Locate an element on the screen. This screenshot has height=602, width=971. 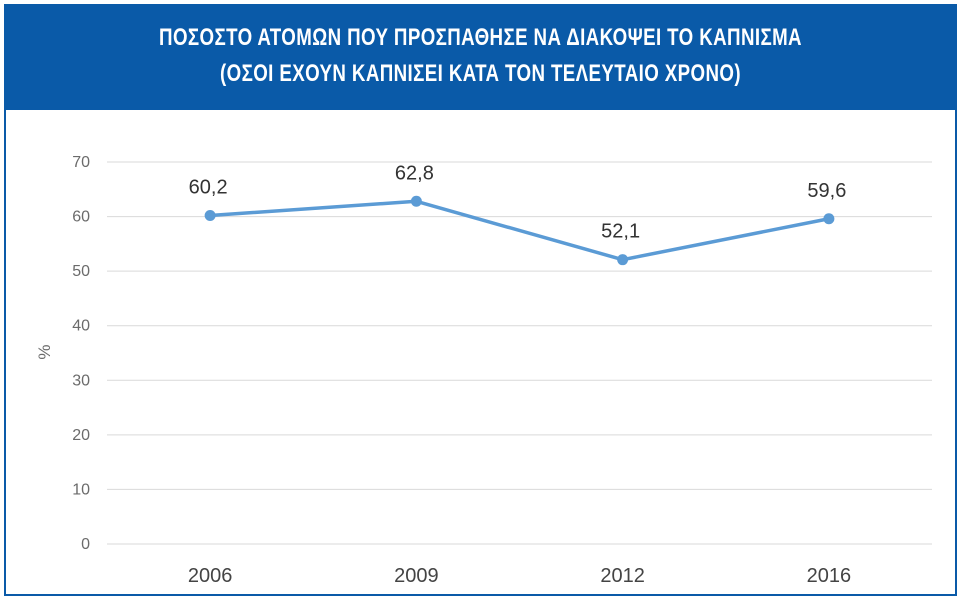
y-tick-40: 40 is located at coordinates (81, 326).